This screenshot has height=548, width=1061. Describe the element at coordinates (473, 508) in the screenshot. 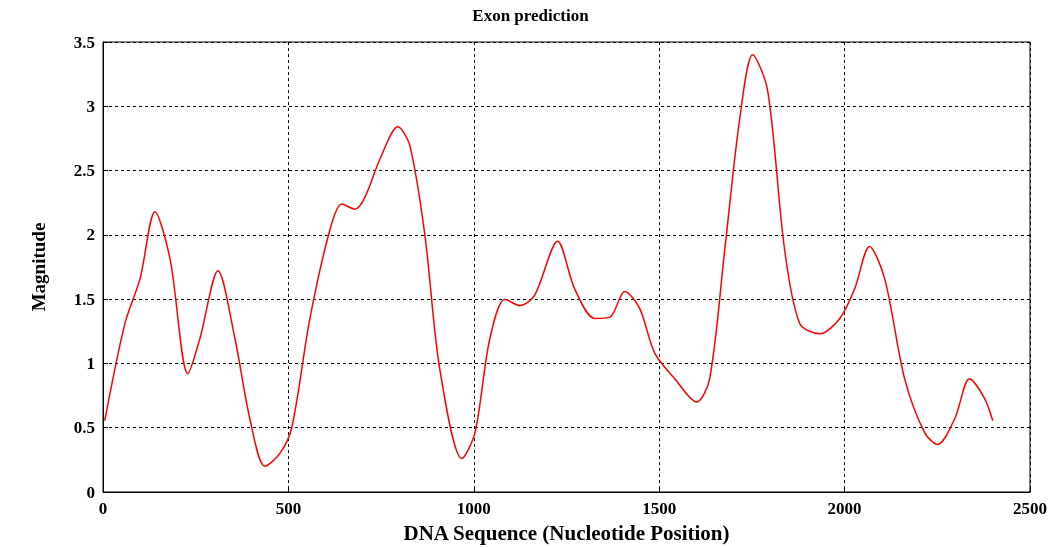

I see `x-tick-label: 1000` at that location.